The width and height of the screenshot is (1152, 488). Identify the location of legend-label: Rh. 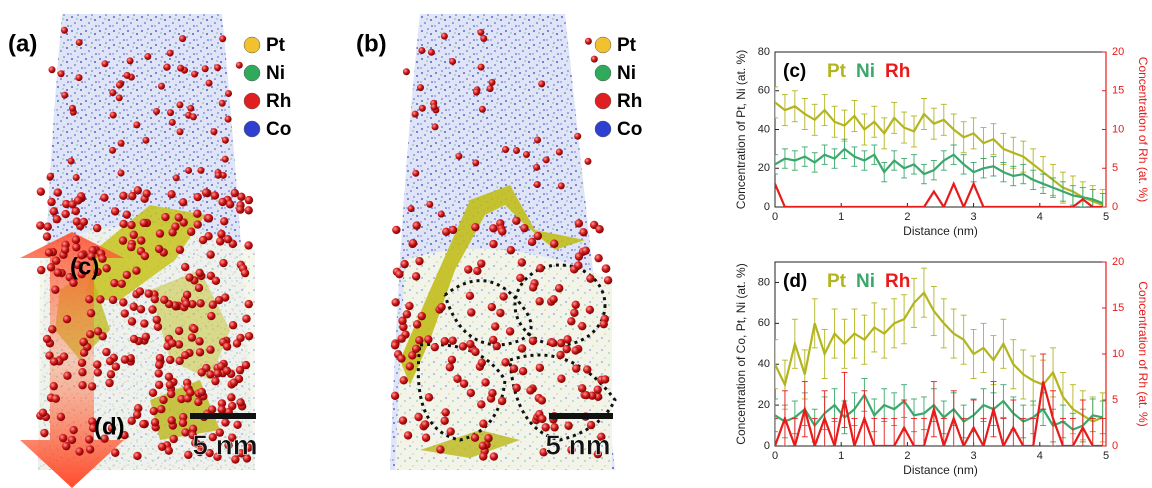
(629, 101).